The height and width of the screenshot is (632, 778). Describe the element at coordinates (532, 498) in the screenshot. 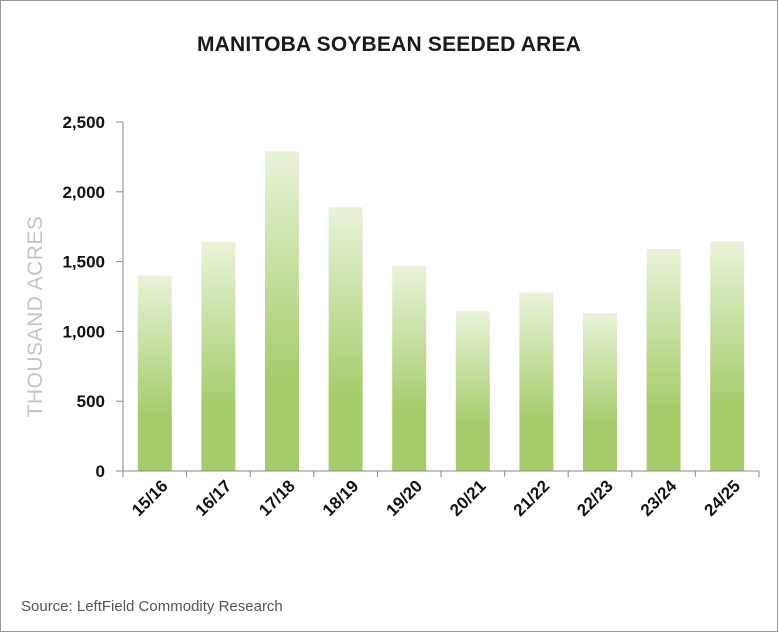

I see `x-tick-label: 21/22` at that location.